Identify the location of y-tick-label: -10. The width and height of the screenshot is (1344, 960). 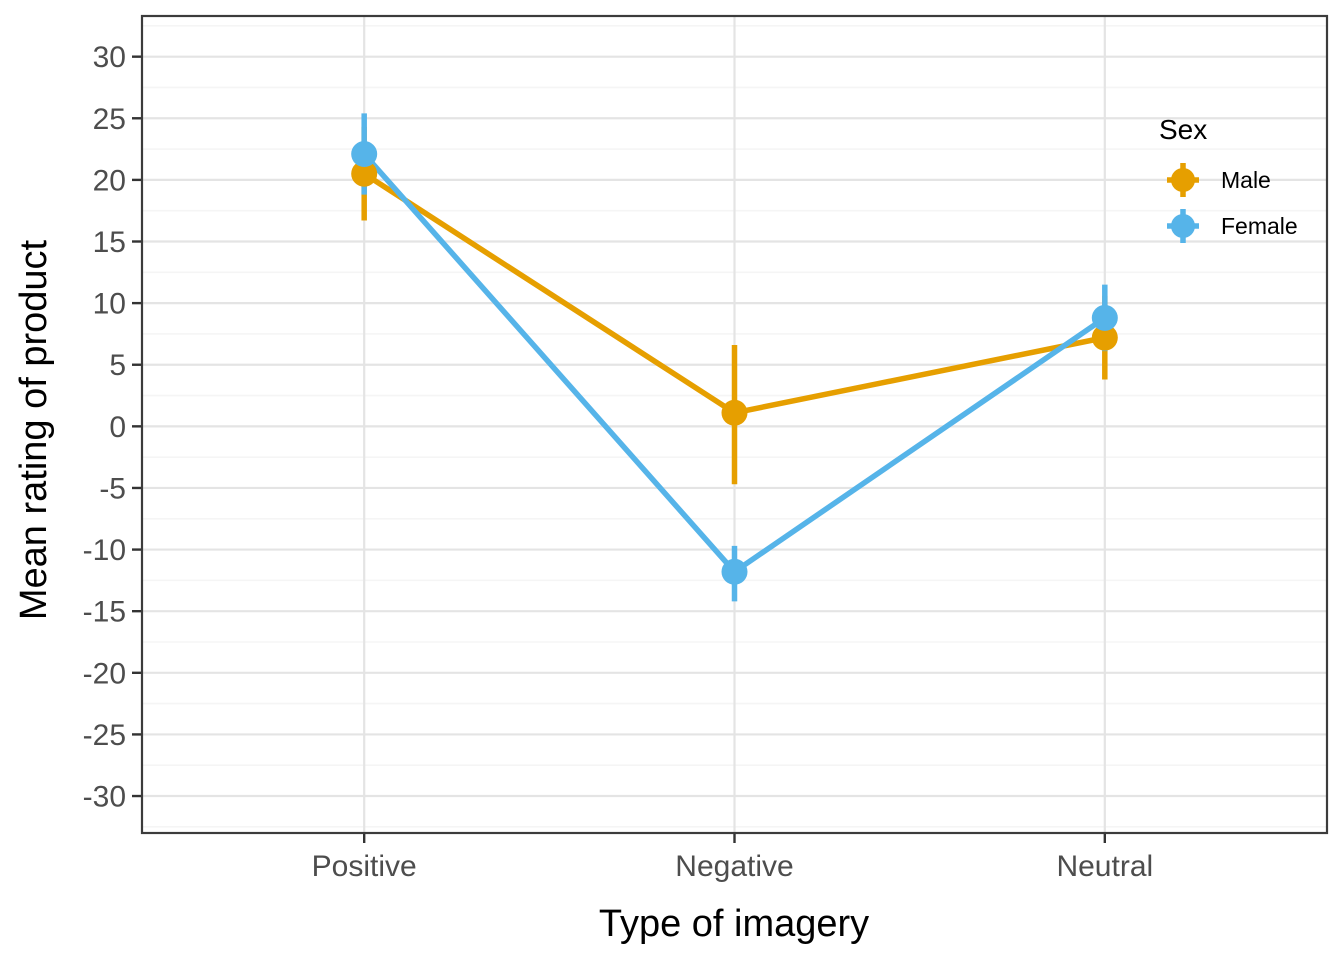
(104, 550).